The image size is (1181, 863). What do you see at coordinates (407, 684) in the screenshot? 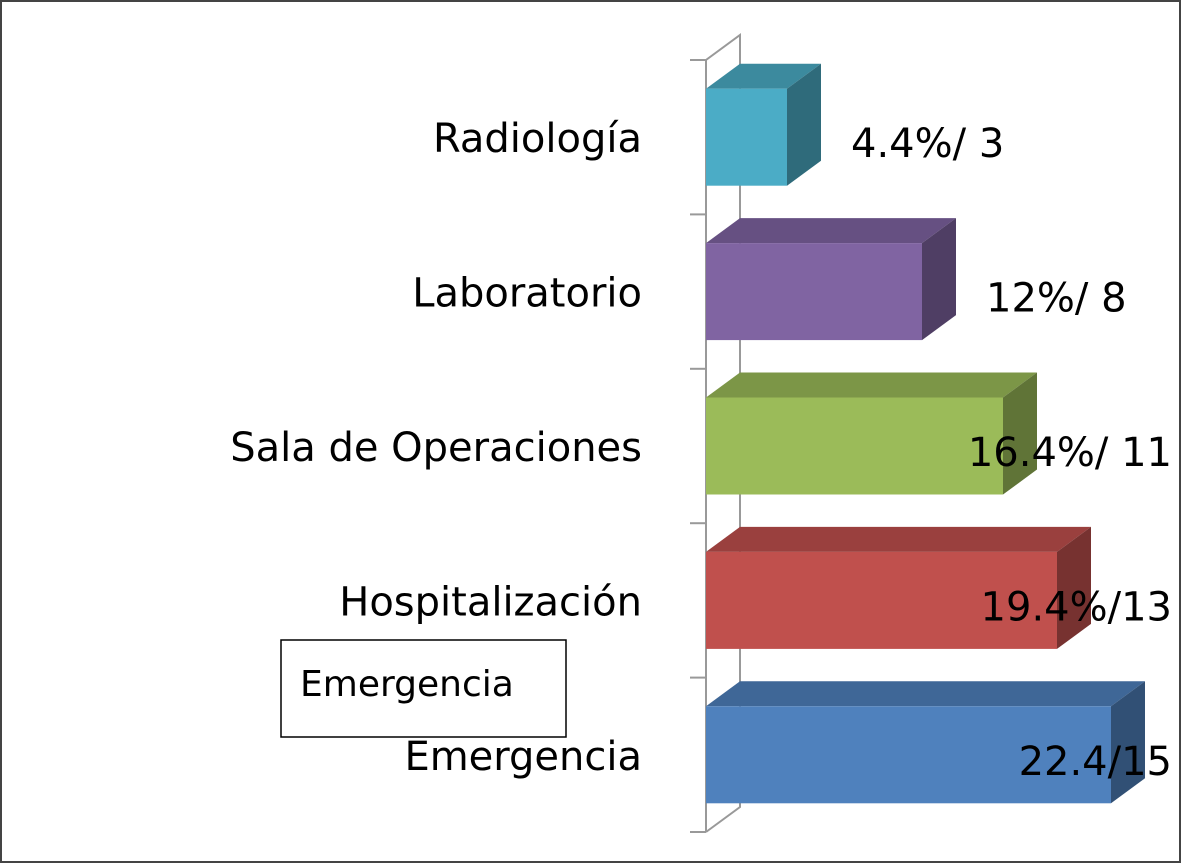
I see `annotation: Emergencia` at bounding box center [407, 684].